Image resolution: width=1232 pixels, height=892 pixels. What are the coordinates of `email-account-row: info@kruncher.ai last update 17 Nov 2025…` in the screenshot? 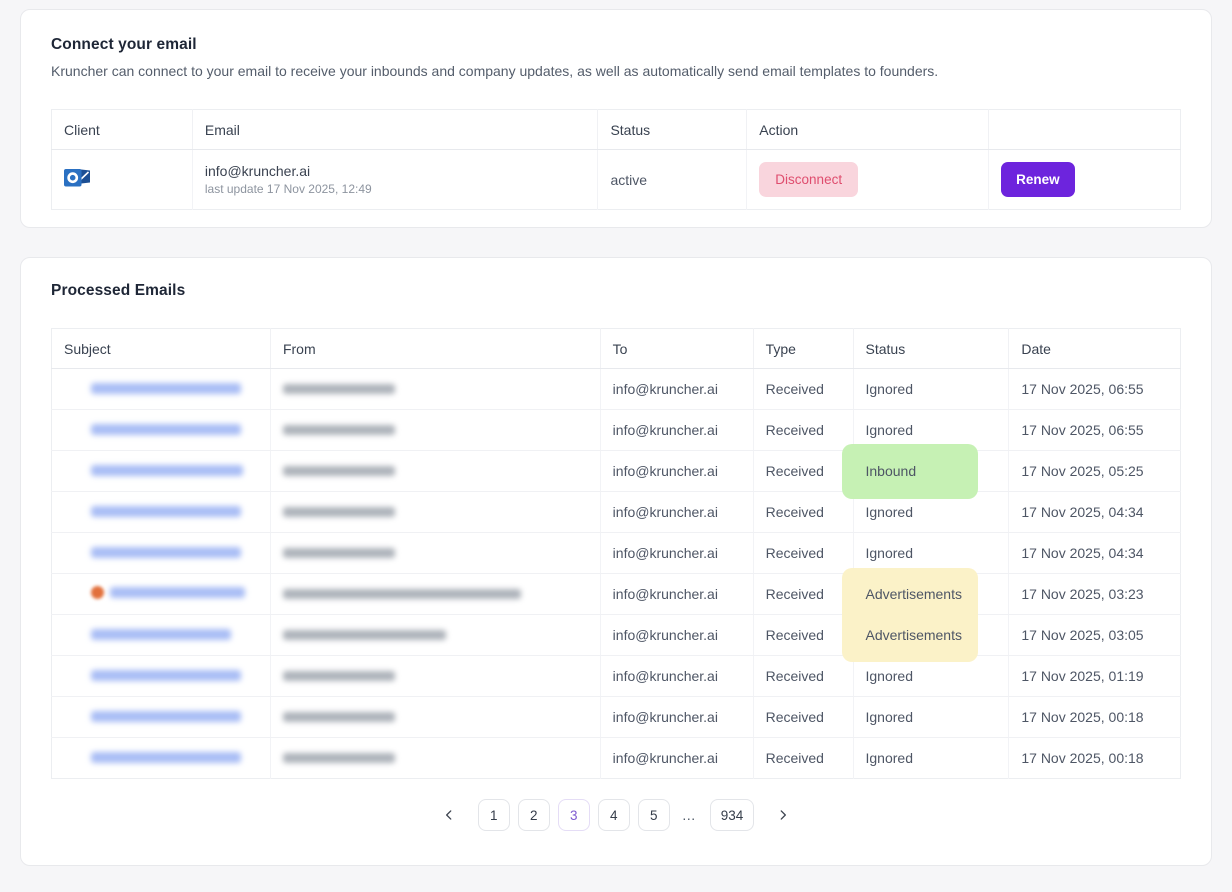 It's located at (616, 179).